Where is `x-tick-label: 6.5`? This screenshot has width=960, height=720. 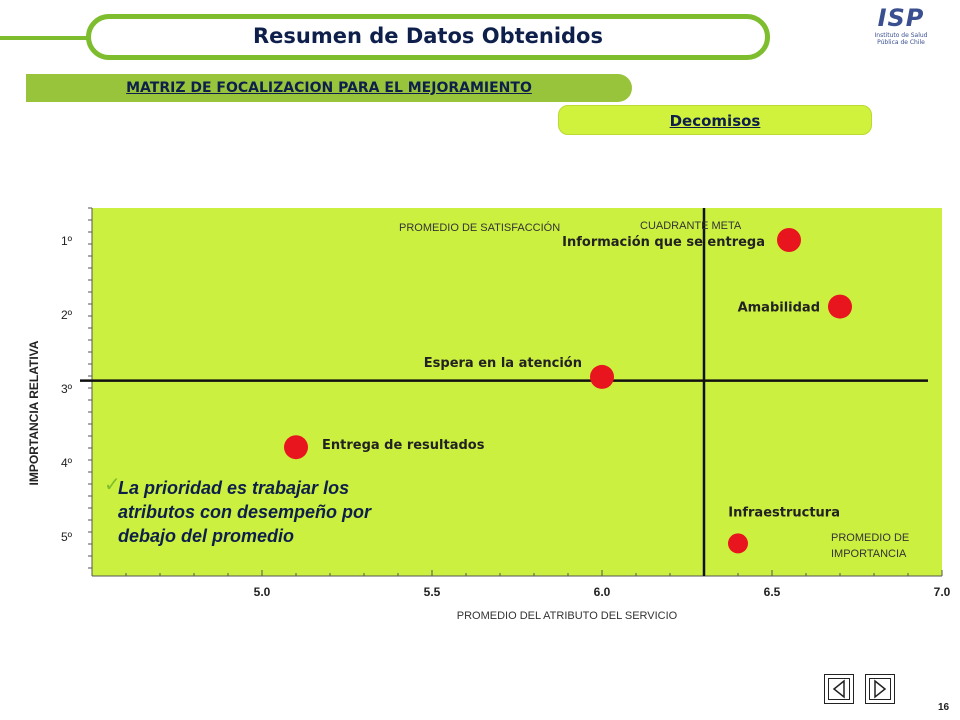
x-tick-label: 6.5 is located at coordinates (772, 592).